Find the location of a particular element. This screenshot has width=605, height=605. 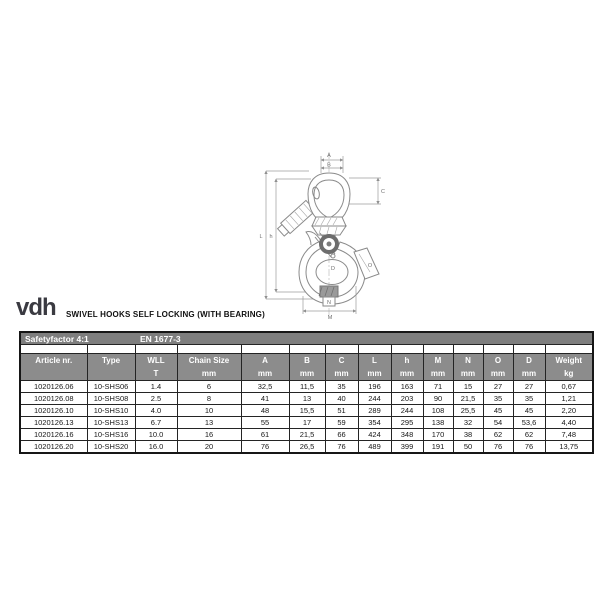

table-cell: 32 is located at coordinates (468, 422).